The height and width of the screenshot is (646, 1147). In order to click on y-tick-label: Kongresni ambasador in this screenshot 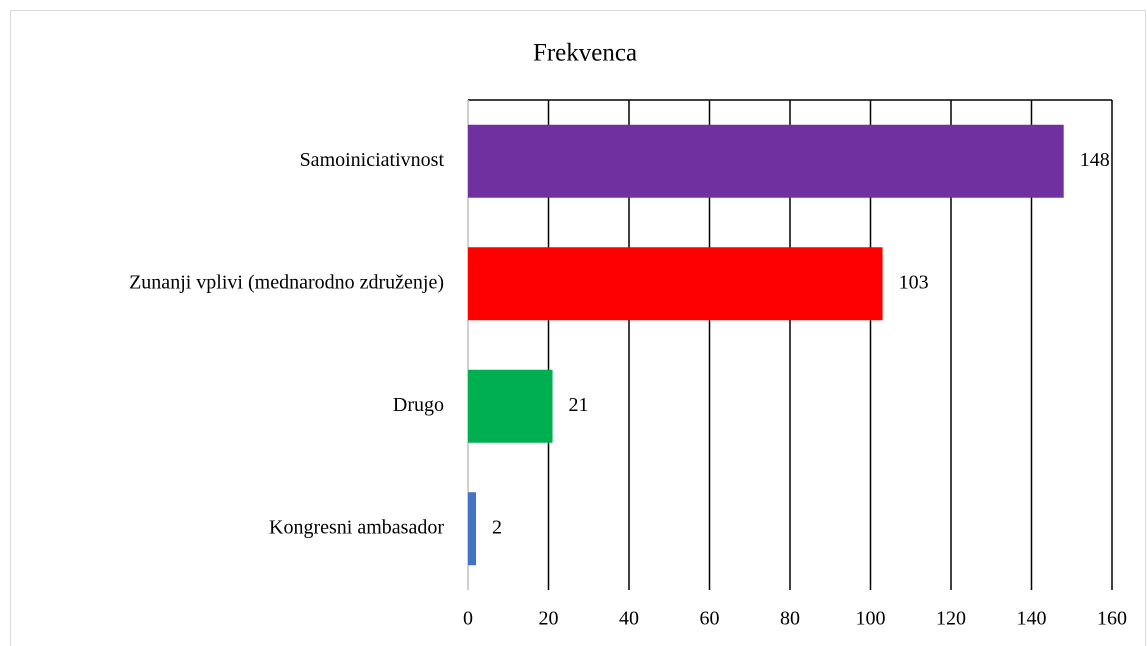, I will do `click(356, 527)`.